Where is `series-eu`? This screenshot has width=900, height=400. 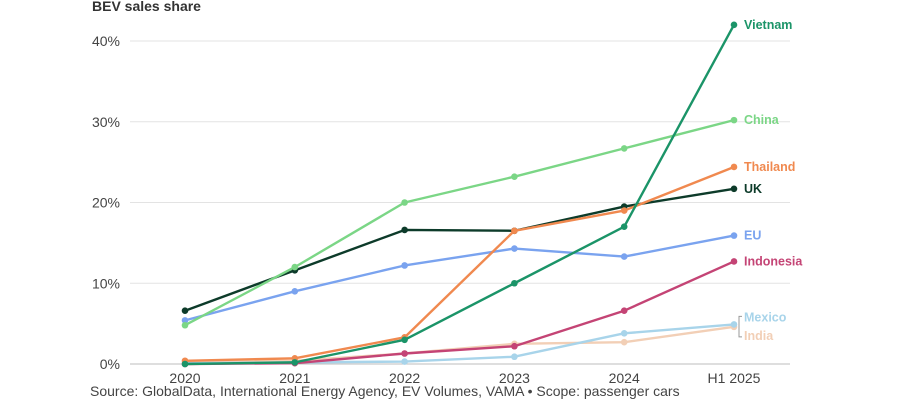
series-eu is located at coordinates (459, 278).